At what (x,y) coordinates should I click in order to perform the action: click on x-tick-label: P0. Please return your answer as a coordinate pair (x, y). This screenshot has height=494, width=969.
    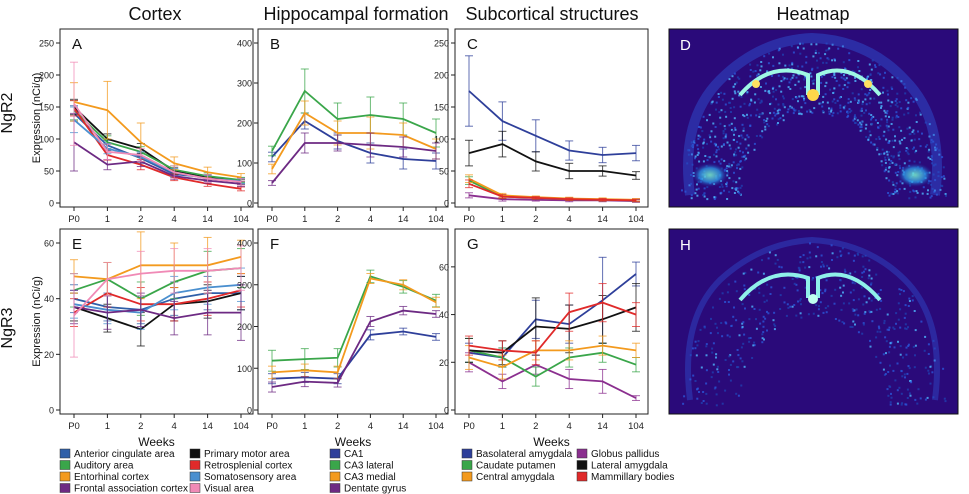
    Looking at the image, I should click on (272, 426).